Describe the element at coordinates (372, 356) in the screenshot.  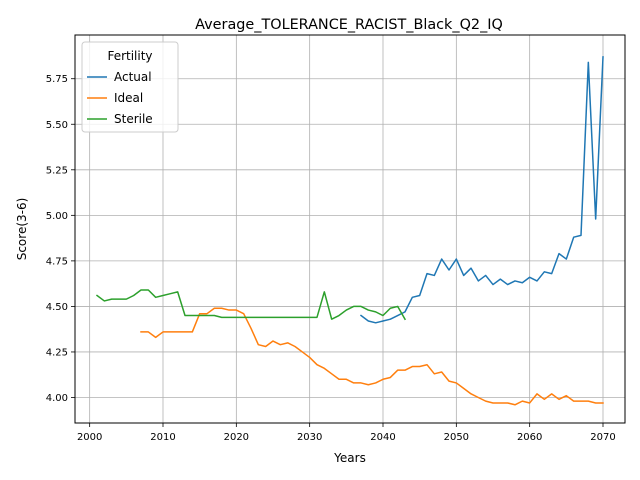
I see `series-line-ideal` at that location.